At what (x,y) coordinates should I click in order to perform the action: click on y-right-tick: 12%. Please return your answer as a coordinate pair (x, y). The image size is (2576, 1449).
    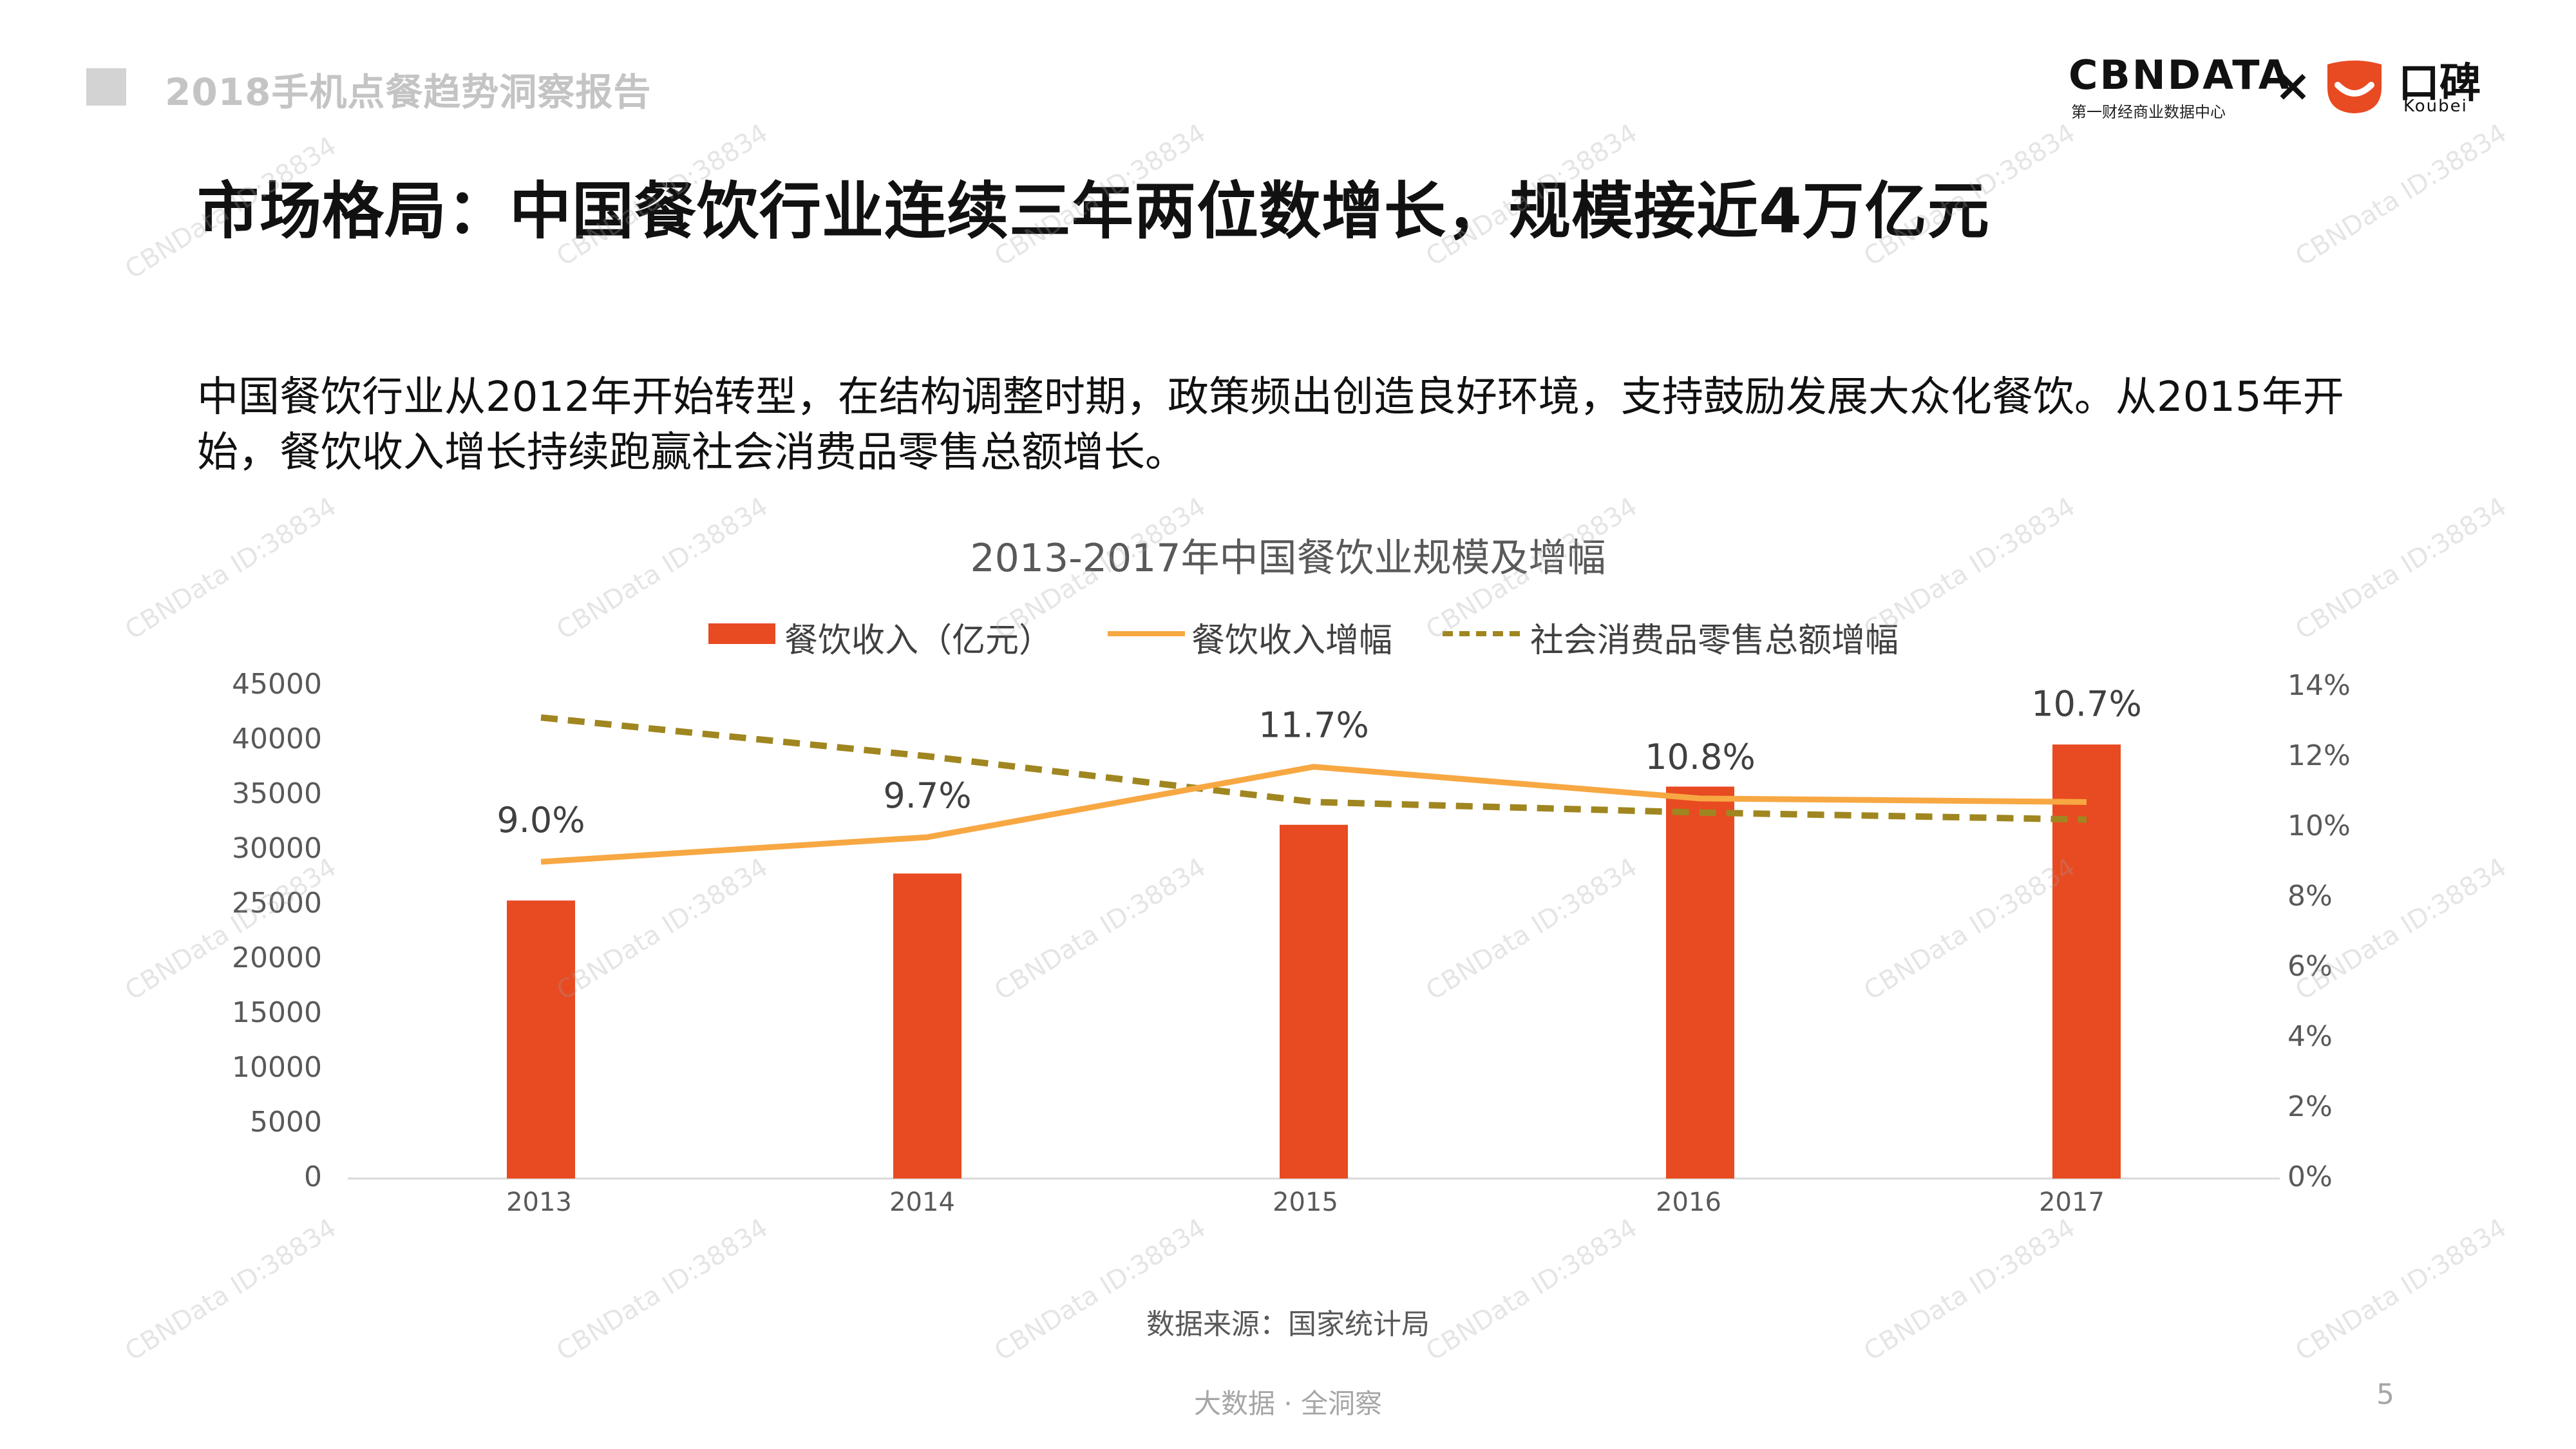
    Looking at the image, I should click on (2319, 755).